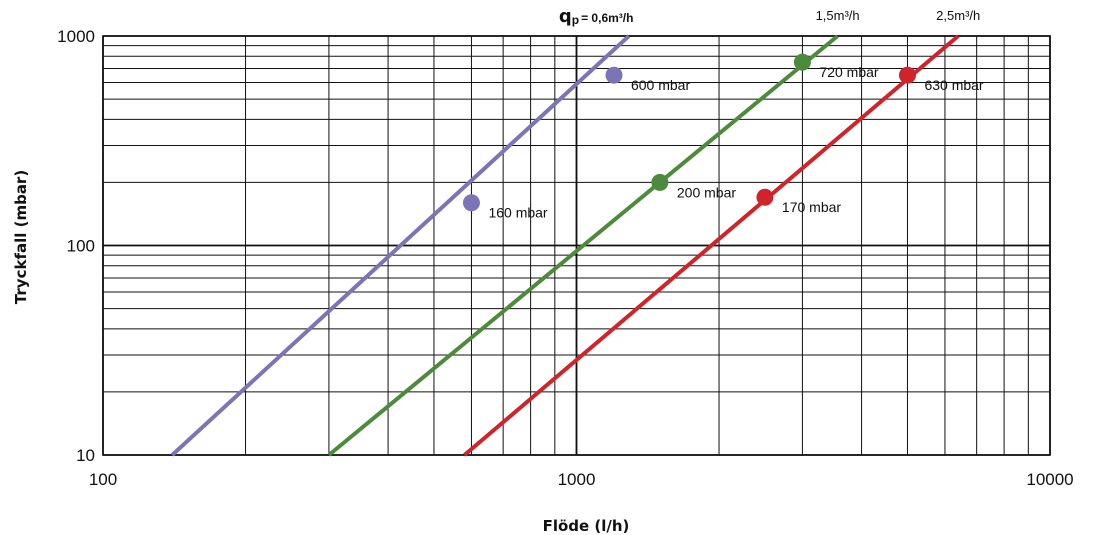 This screenshot has height=535, width=1106. What do you see at coordinates (21, 237) in the screenshot?
I see `y-axis-title: Tryckfall (mbar)` at bounding box center [21, 237].